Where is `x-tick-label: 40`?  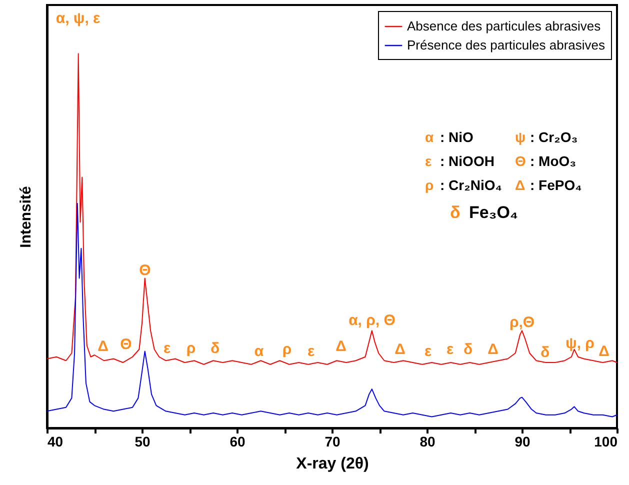 x-tick-label: 40 is located at coordinates (56, 442).